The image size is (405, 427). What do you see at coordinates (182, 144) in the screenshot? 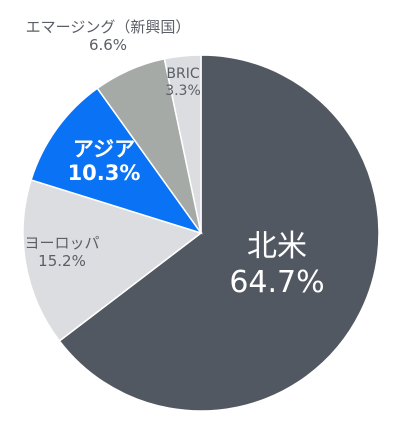
I see `slice-bric` at bounding box center [182, 144].